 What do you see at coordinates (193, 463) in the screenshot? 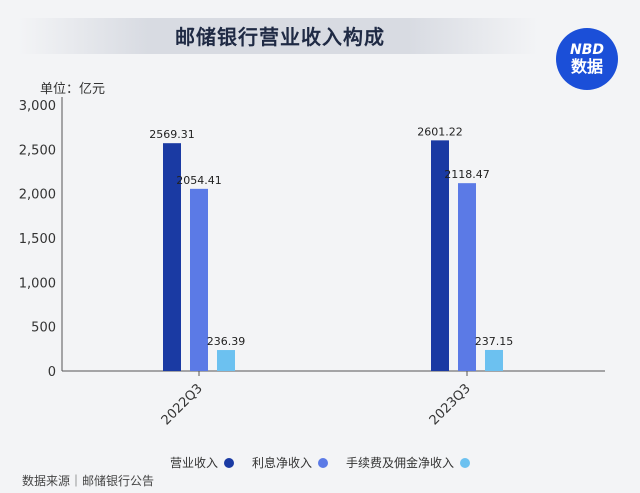
I see `legend-label: 营业收入` at bounding box center [193, 463].